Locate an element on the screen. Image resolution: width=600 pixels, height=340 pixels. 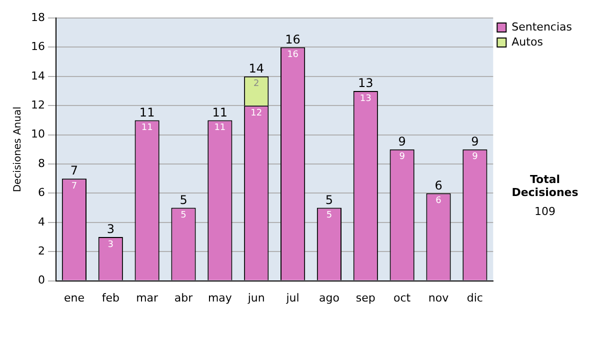
total-label: 7 is located at coordinates (74, 171).